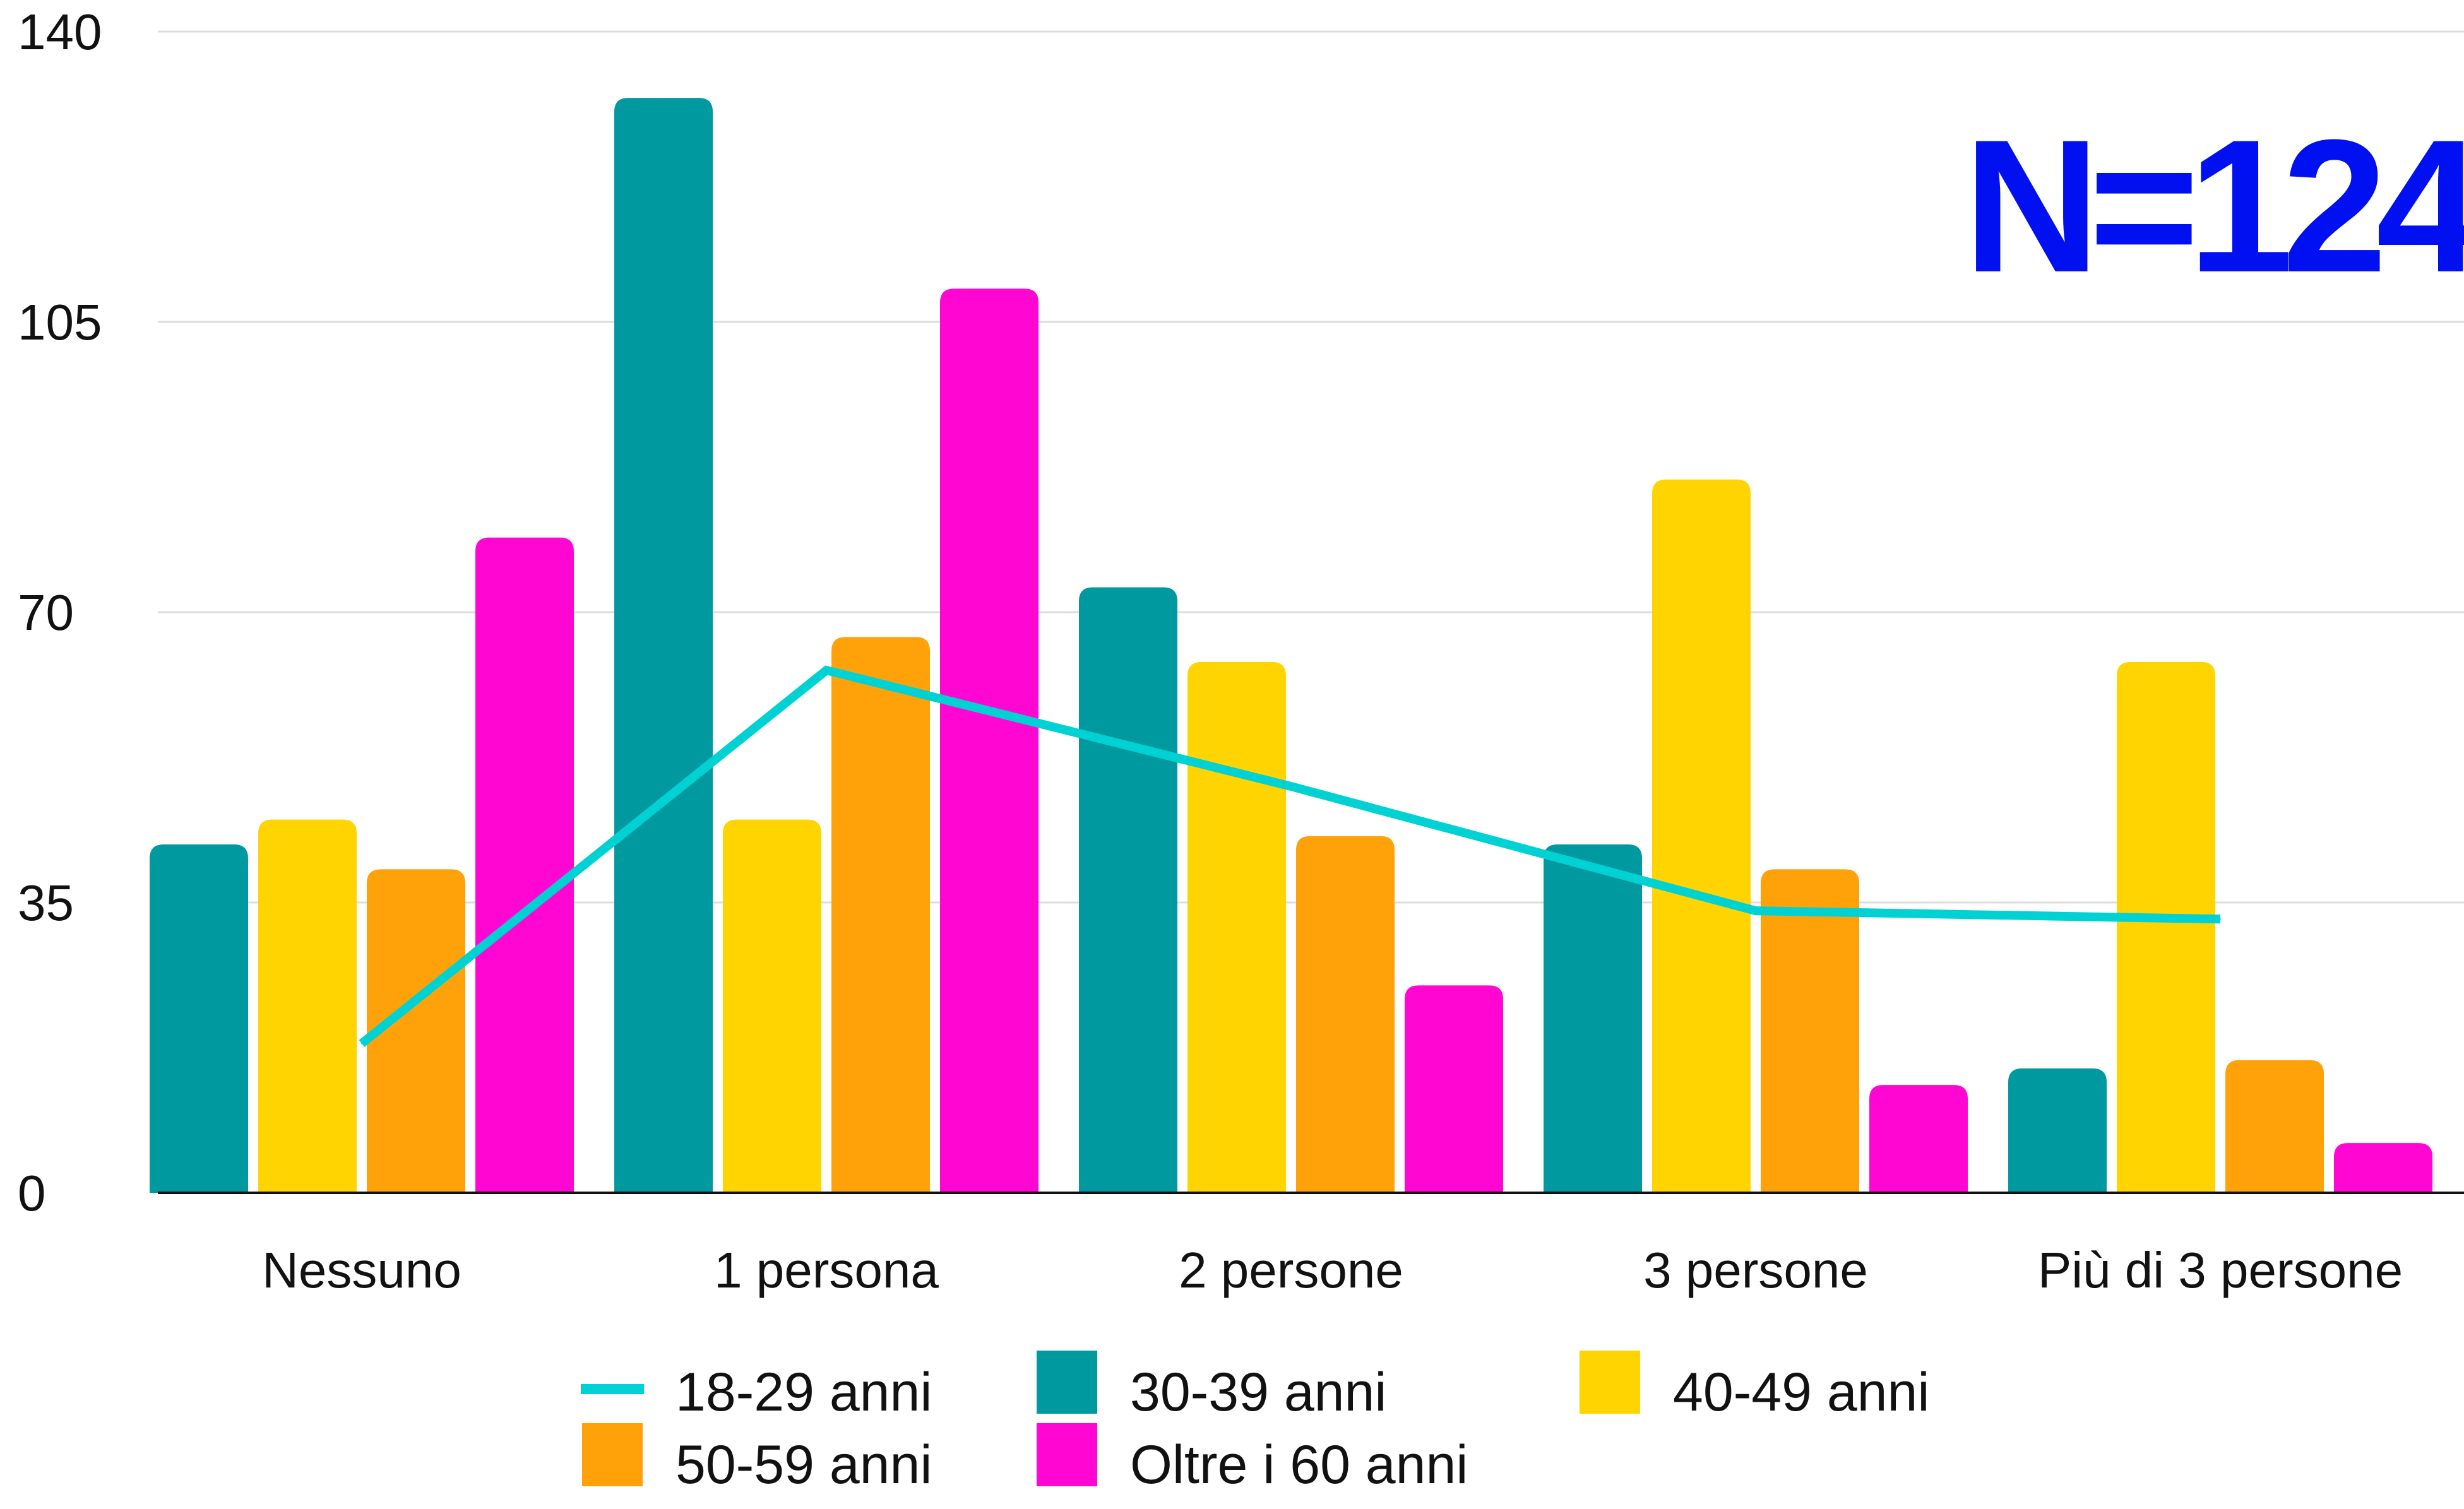  What do you see at coordinates (46, 903) in the screenshot?
I see `y-tick-label: 35` at bounding box center [46, 903].